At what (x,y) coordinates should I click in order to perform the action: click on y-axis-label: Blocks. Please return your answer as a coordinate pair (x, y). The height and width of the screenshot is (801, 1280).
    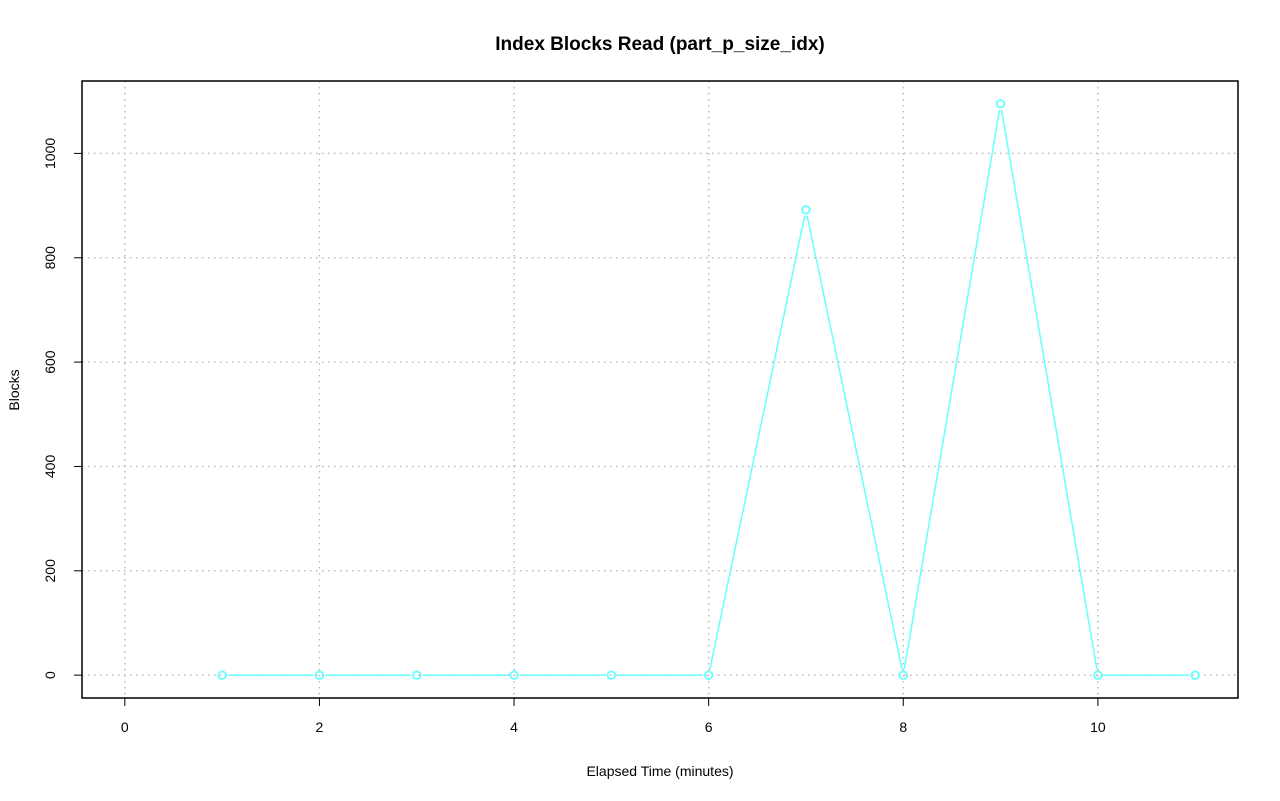
    Looking at the image, I should click on (14, 389).